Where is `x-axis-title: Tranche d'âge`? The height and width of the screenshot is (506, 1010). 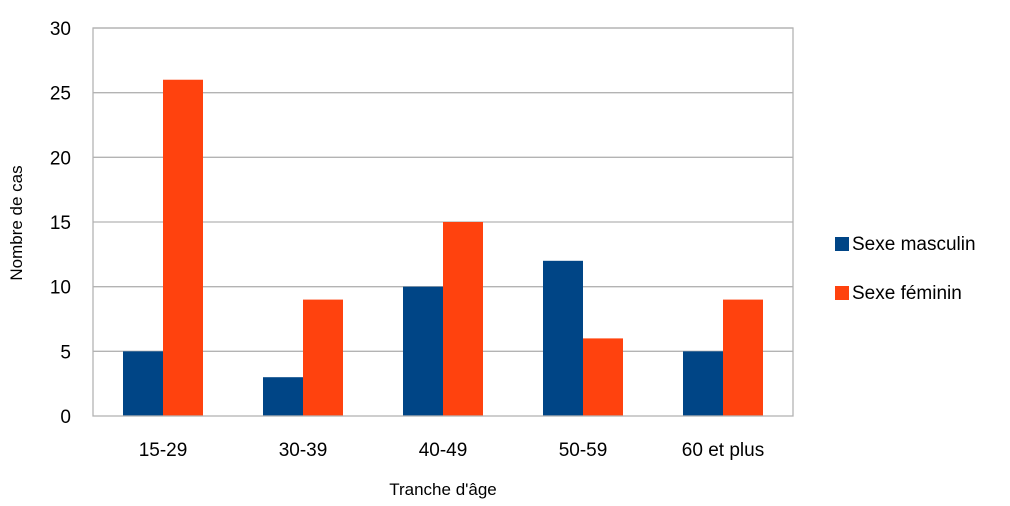
x-axis-title: Tranche d'âge is located at coordinates (443, 489).